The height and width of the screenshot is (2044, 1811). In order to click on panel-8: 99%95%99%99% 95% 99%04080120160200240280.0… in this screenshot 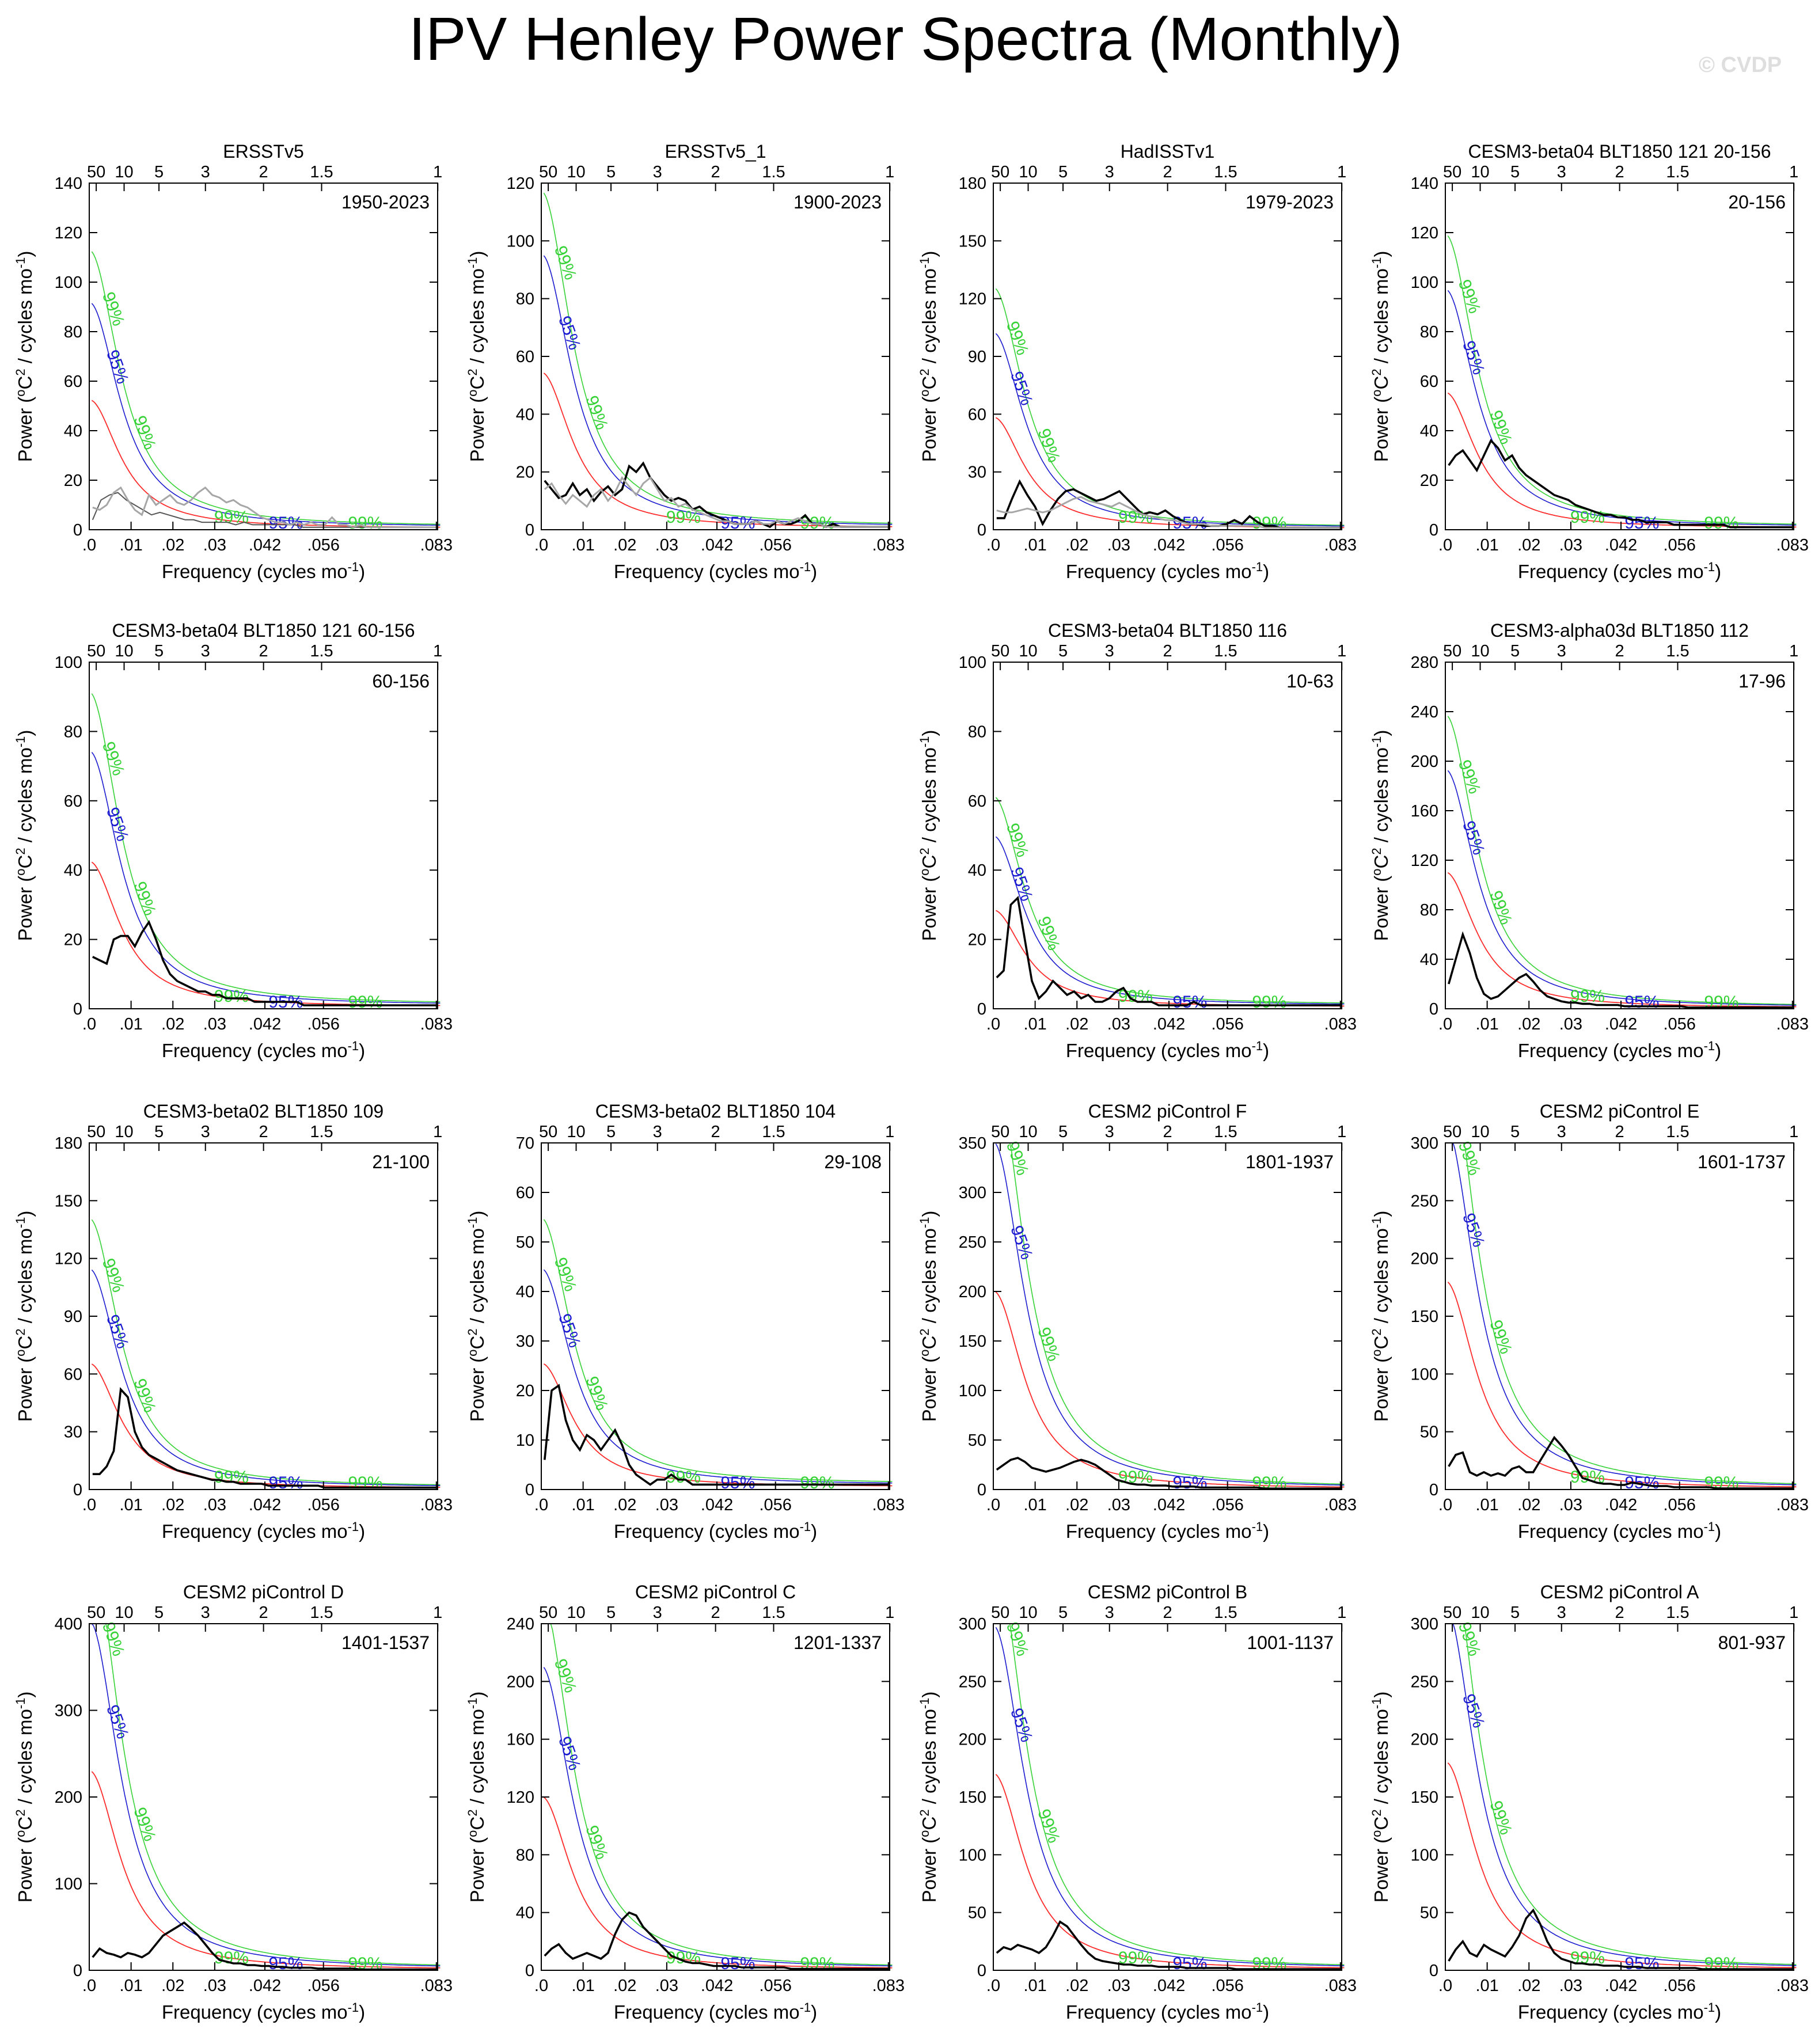, I will do `click(1589, 840)`.